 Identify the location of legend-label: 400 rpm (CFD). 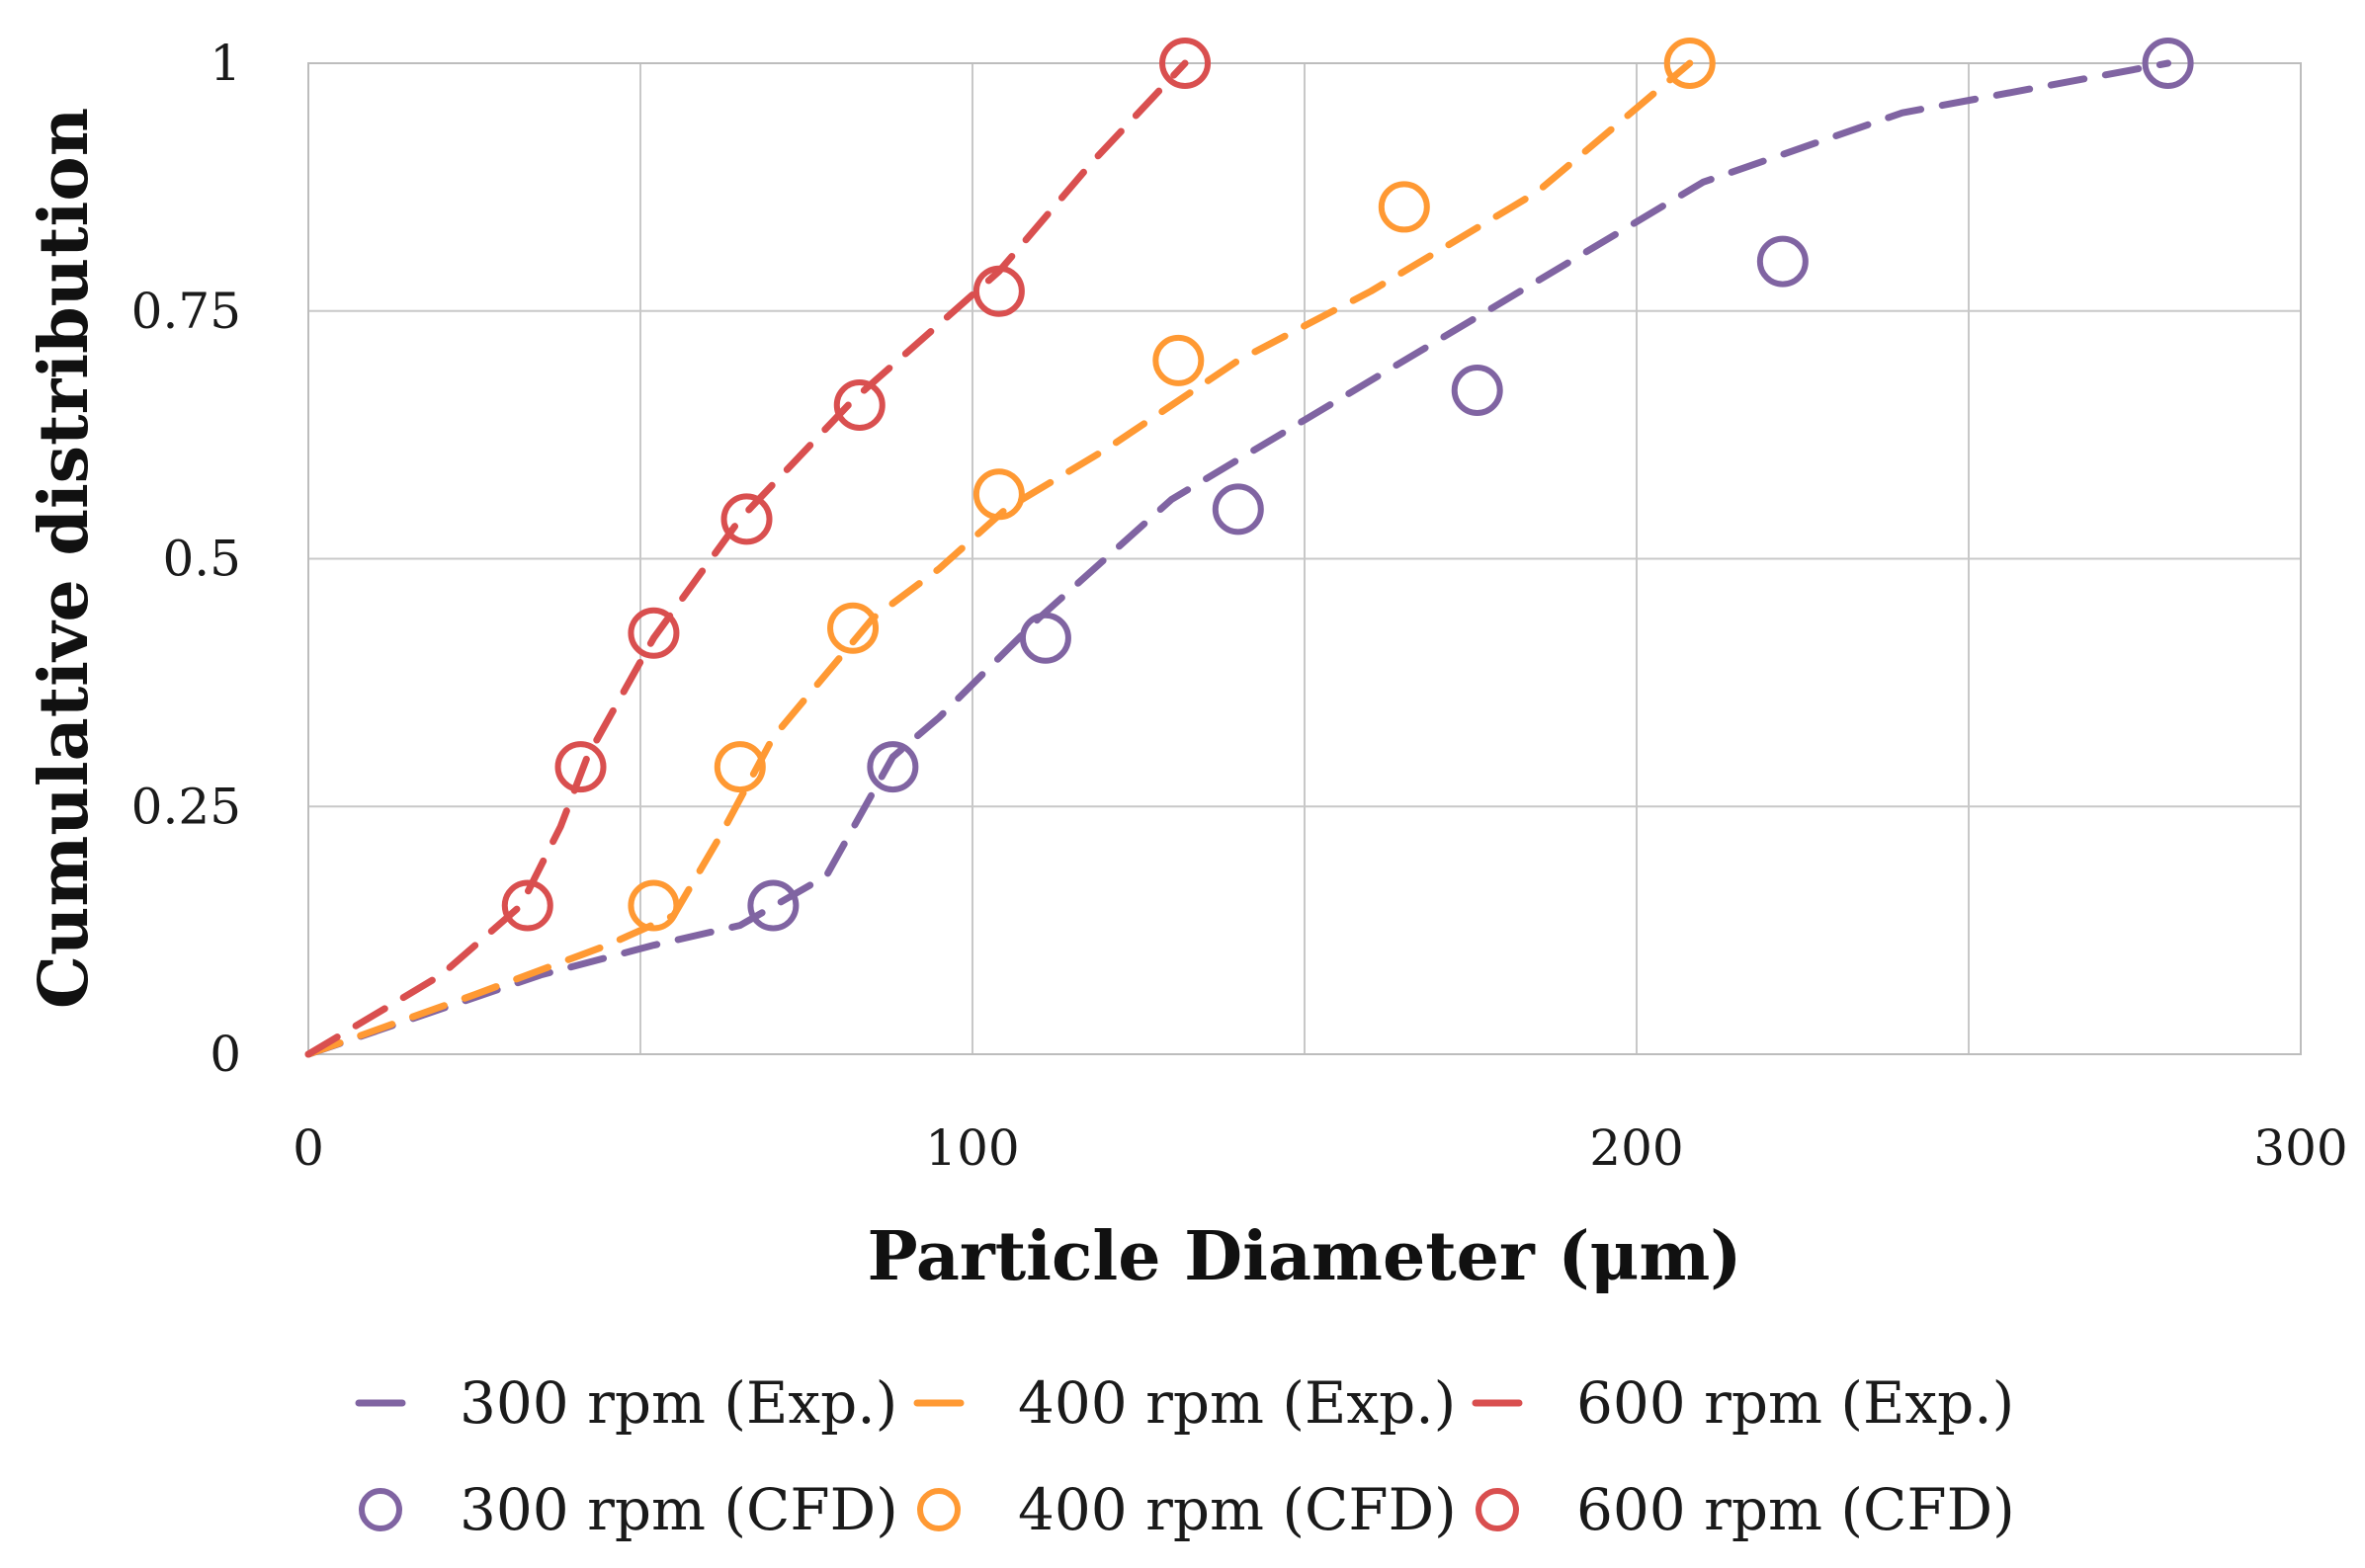
(1237, 1509).